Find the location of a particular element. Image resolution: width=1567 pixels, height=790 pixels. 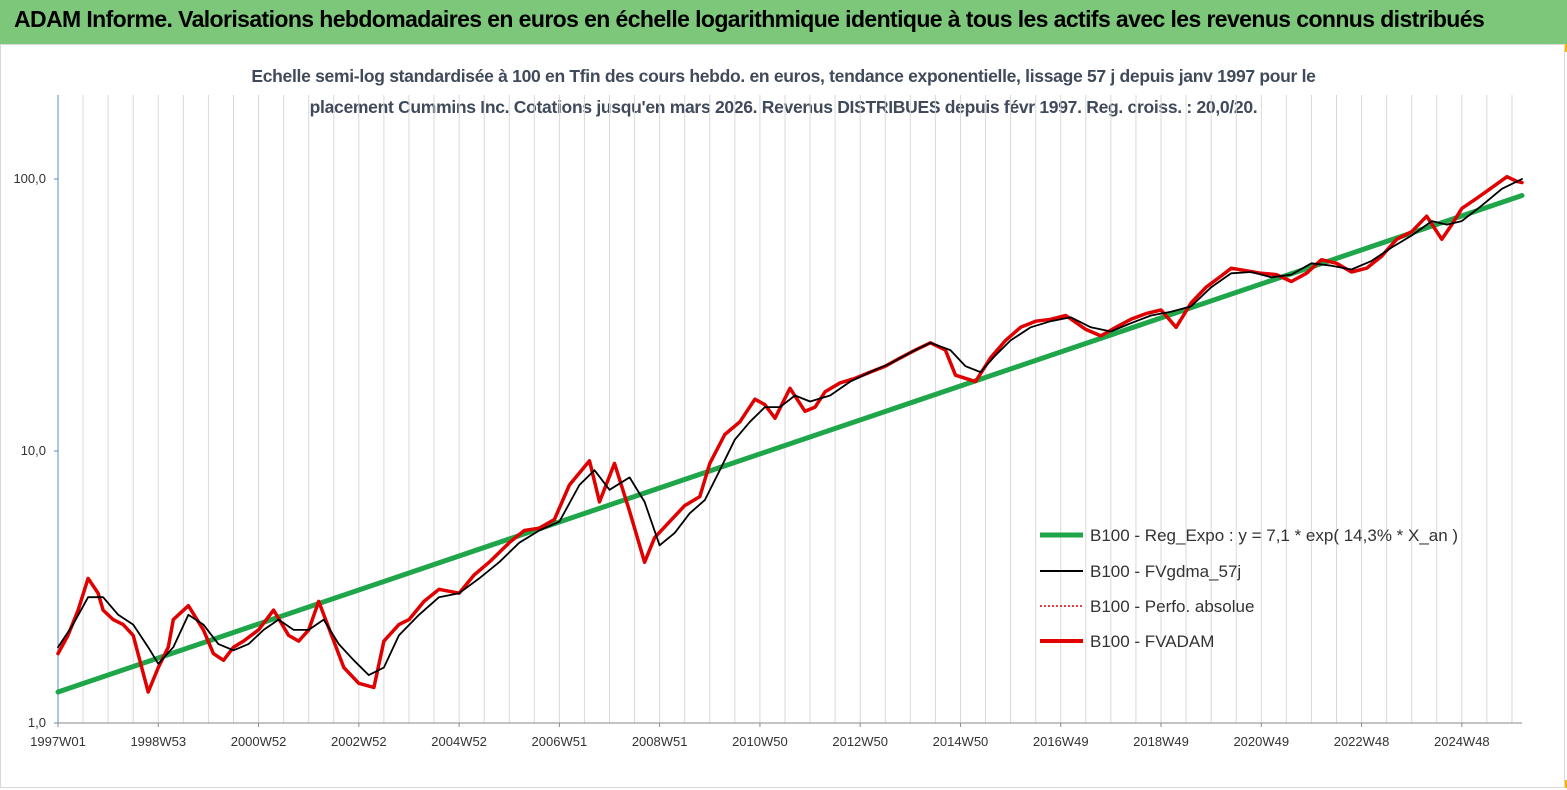

x-tick-label: 2020W49 is located at coordinates (1261, 741).